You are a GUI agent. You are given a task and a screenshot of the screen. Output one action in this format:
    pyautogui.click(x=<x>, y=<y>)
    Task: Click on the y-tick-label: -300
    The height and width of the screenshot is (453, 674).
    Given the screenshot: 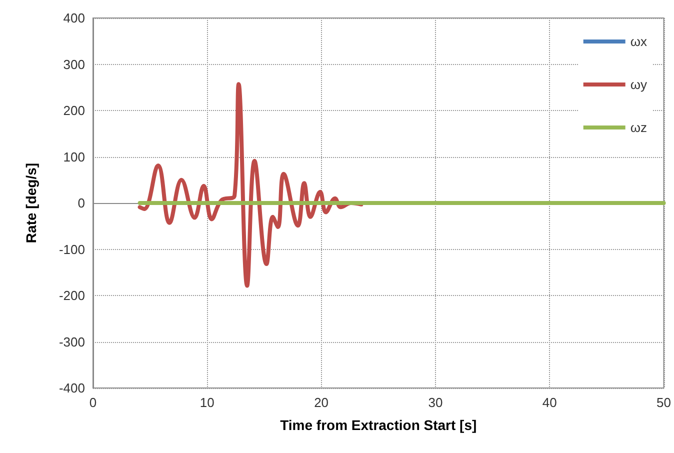 What is the action you would take?
    pyautogui.click(x=71, y=342)
    